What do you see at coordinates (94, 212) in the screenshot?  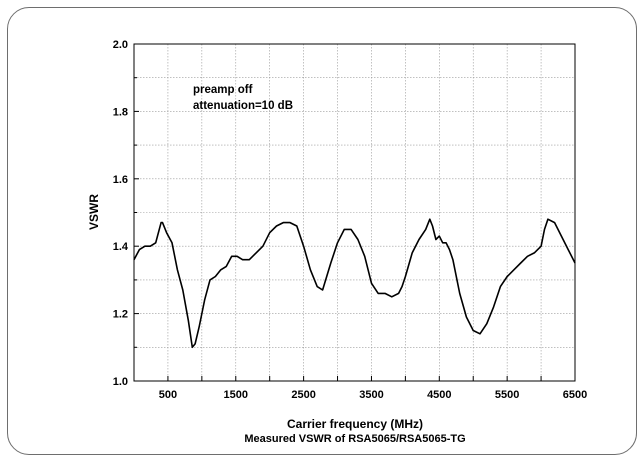 I see `y-axis-label: VSWR` at bounding box center [94, 212].